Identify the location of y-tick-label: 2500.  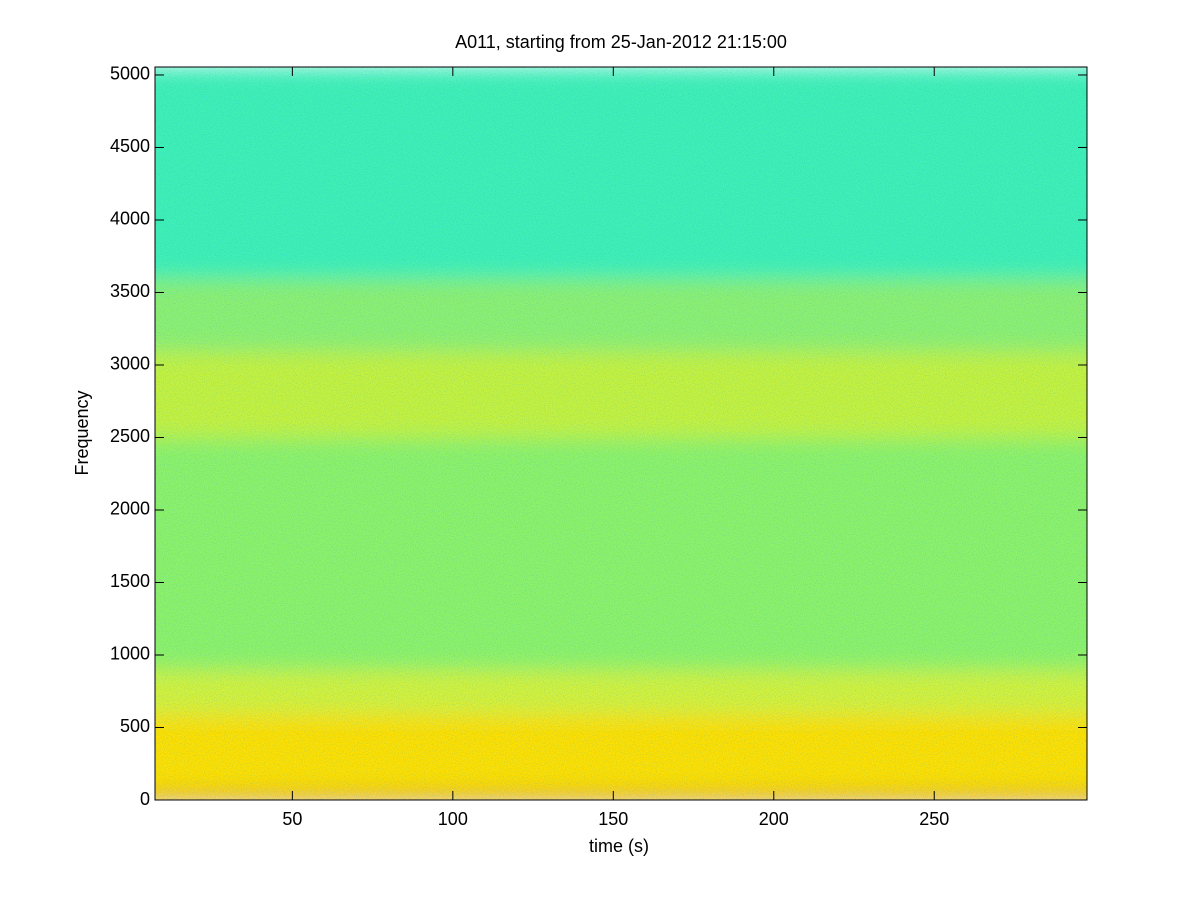
(130, 436).